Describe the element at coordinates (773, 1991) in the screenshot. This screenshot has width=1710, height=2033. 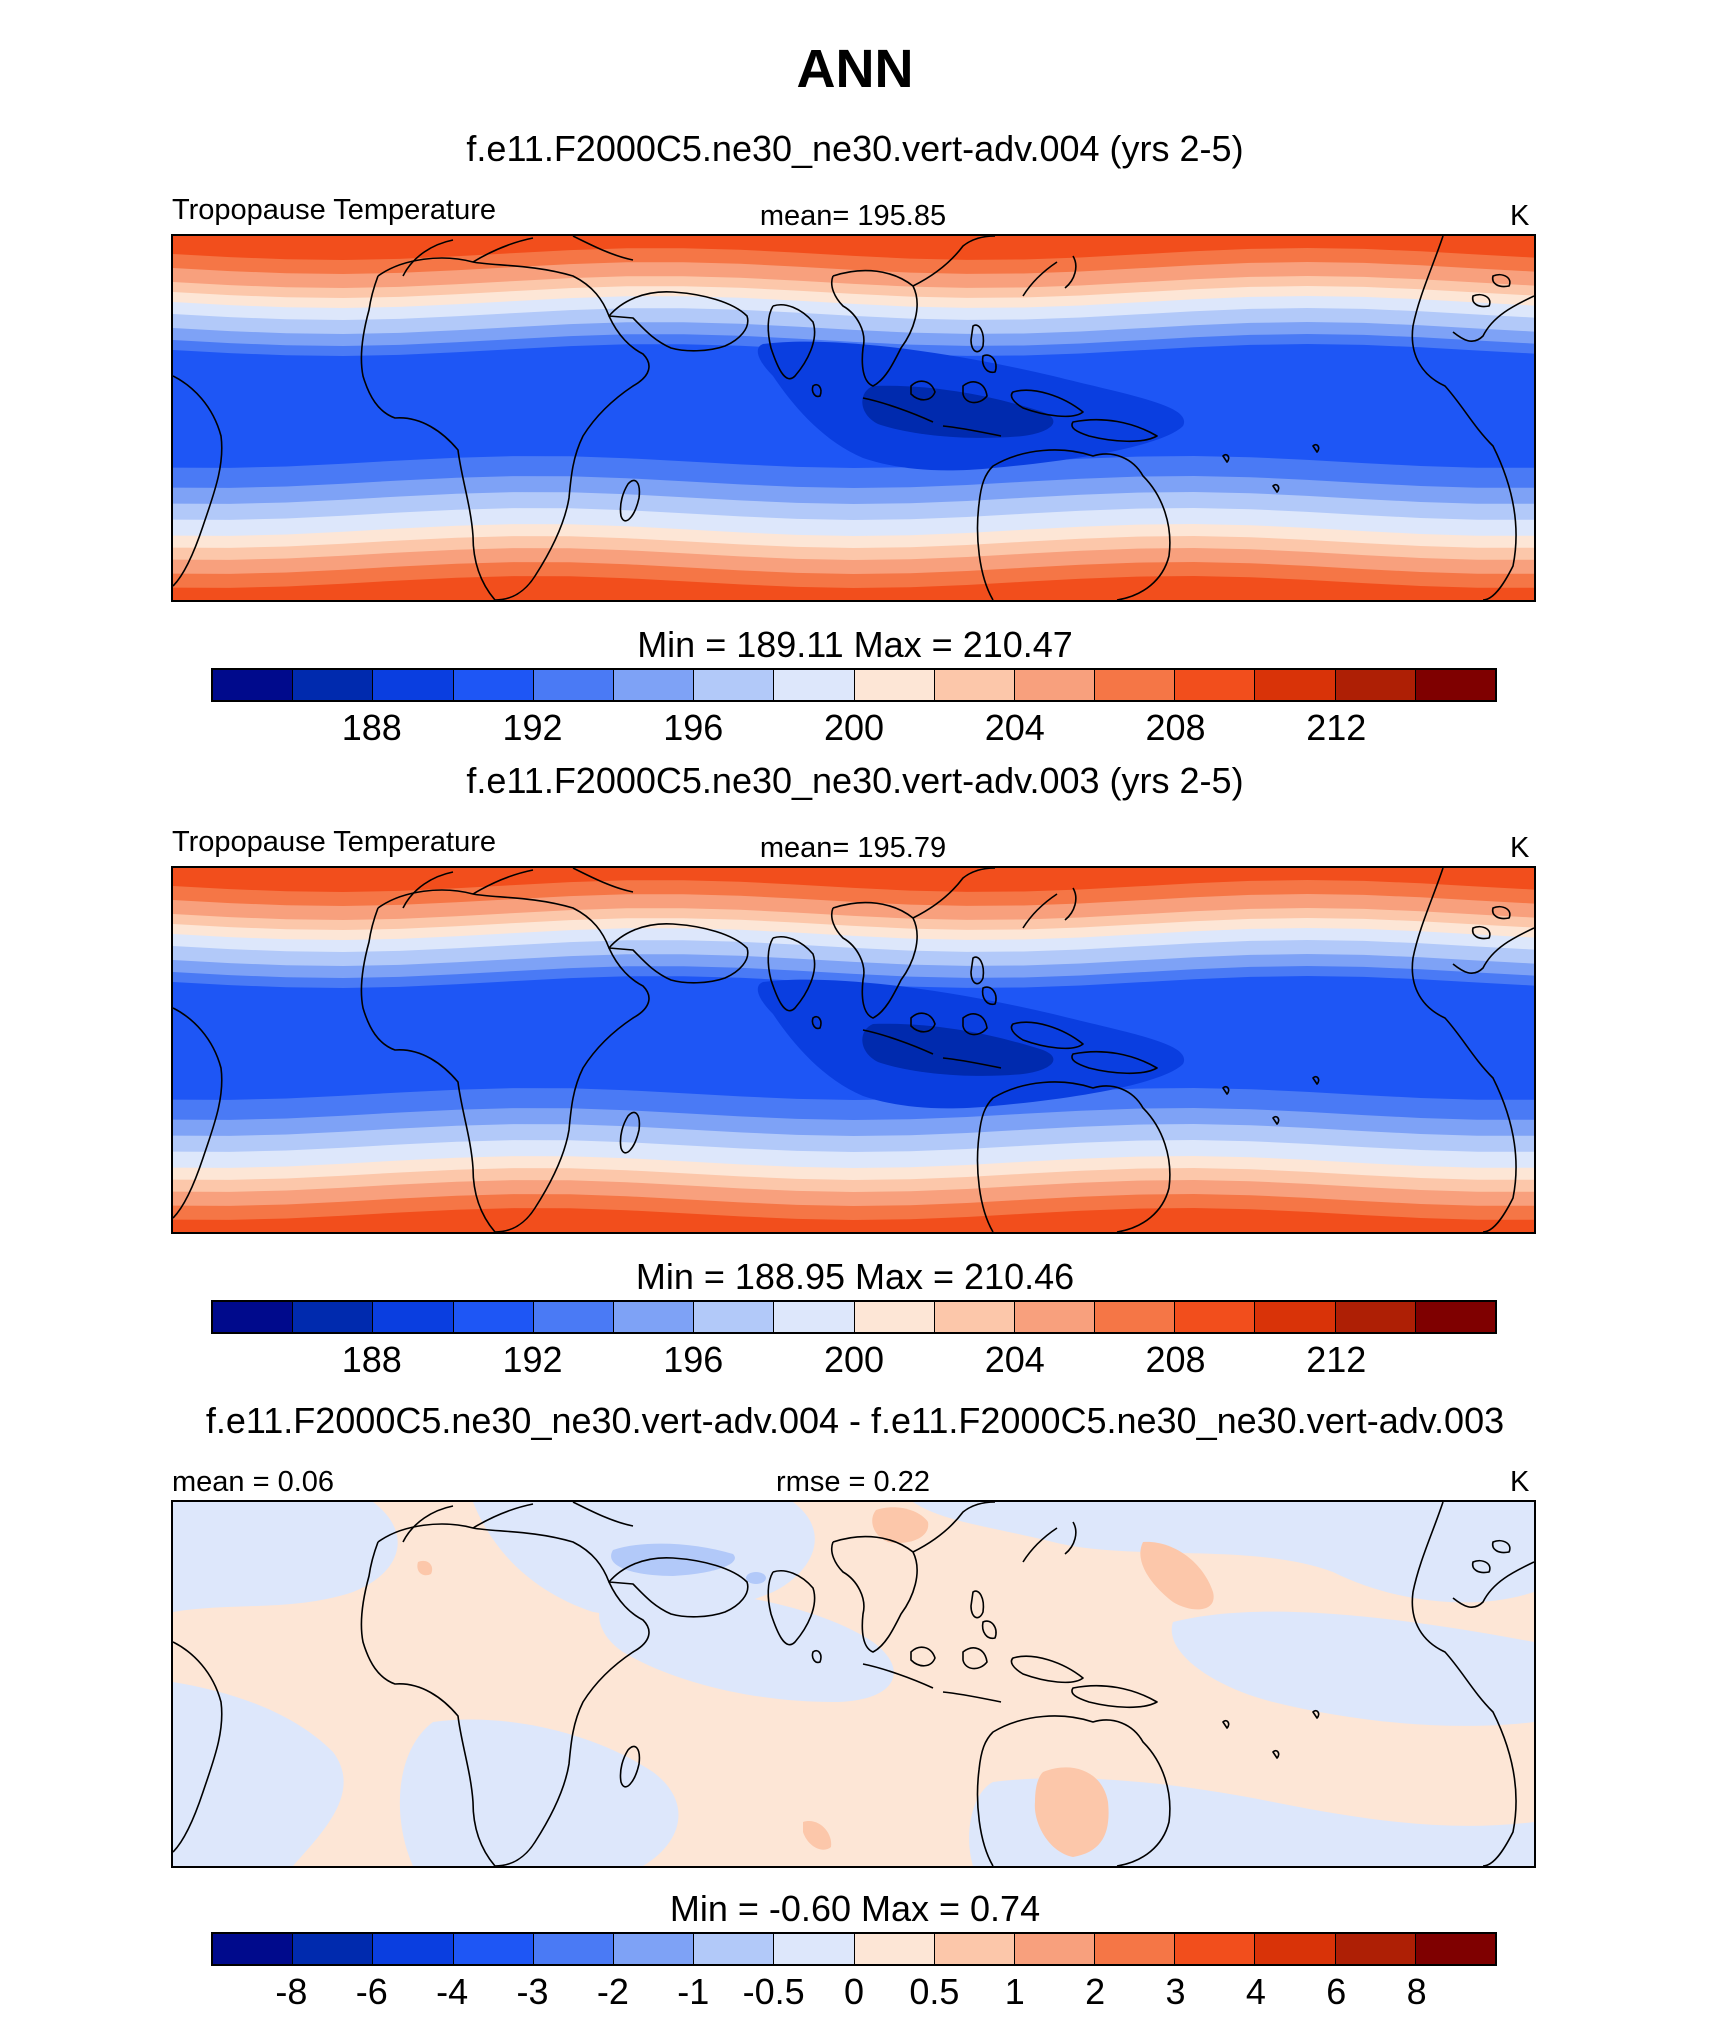
I see `colorbar-tick-label: -0.5` at that location.